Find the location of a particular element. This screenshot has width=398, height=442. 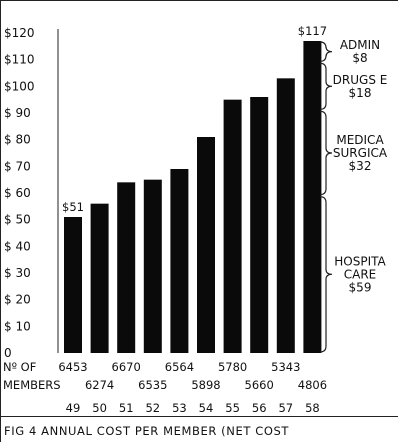

member-count: 5898 is located at coordinates (205, 385).